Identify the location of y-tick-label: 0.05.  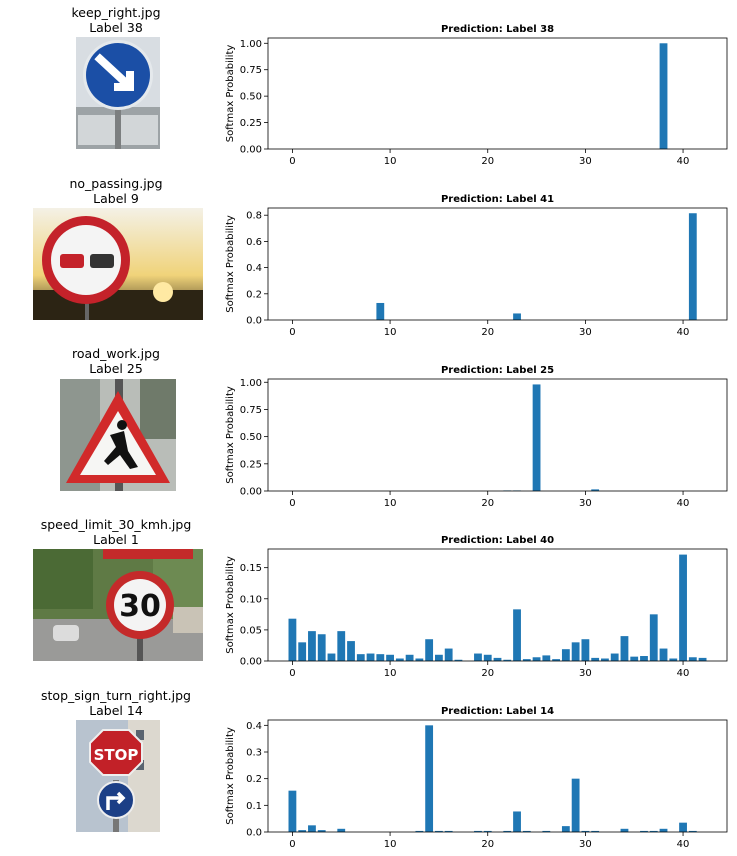
(251, 630).